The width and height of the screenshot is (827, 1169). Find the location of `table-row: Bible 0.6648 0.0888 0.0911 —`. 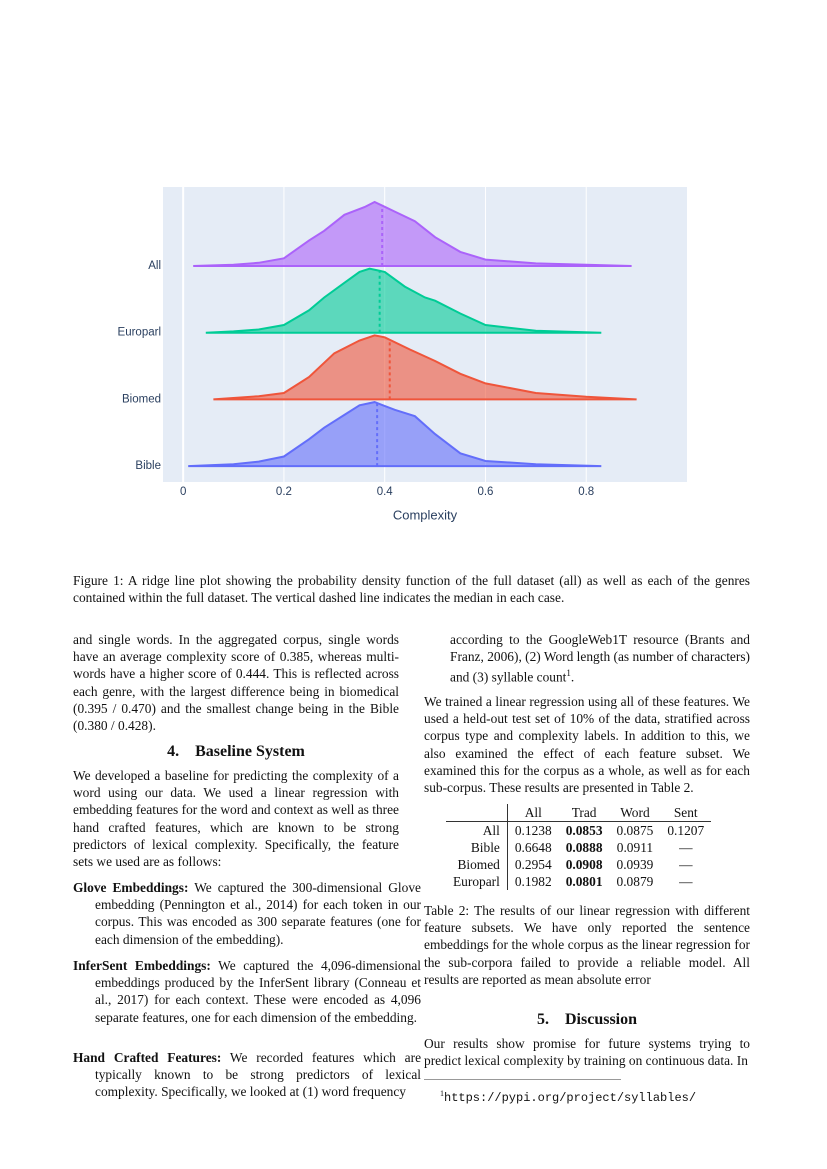

table-row: Bible 0.6648 0.0888 0.0911 — is located at coordinates (578, 847).